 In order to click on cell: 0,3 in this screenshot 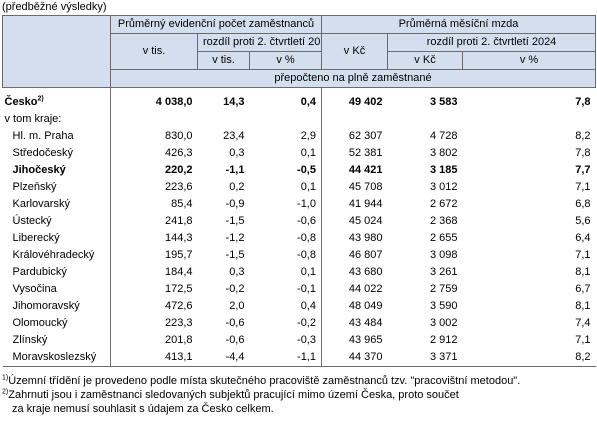, I will do `click(237, 272)`.